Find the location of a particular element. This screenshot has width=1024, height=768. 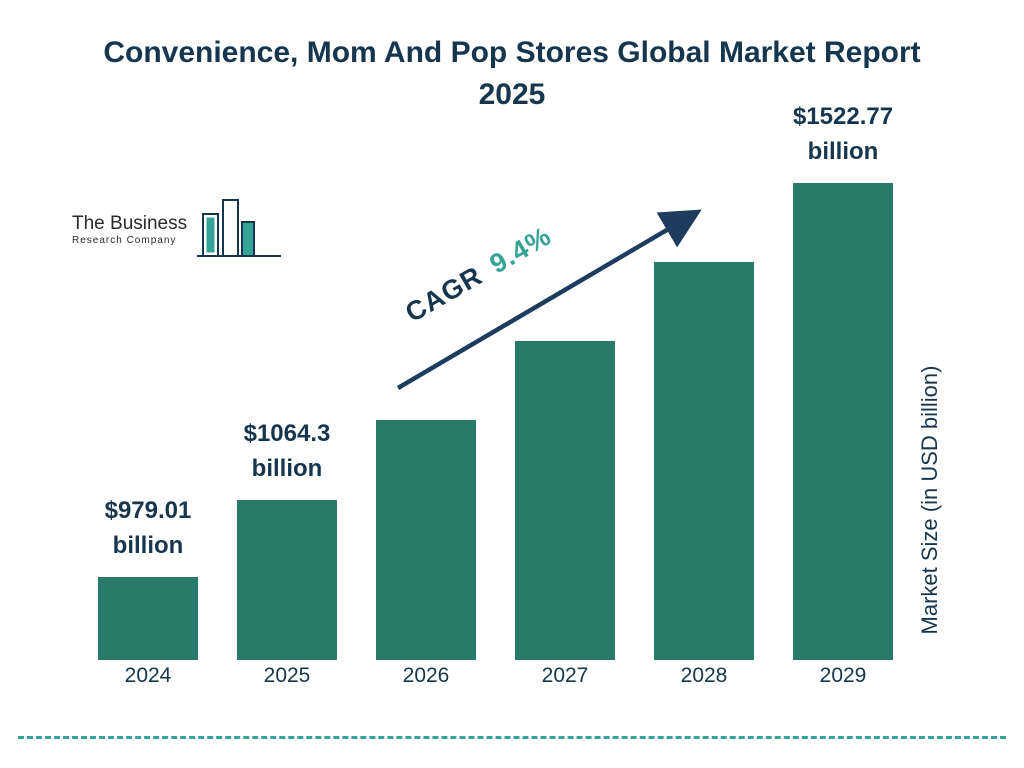

logo-subname: Research Company is located at coordinates (124, 240).